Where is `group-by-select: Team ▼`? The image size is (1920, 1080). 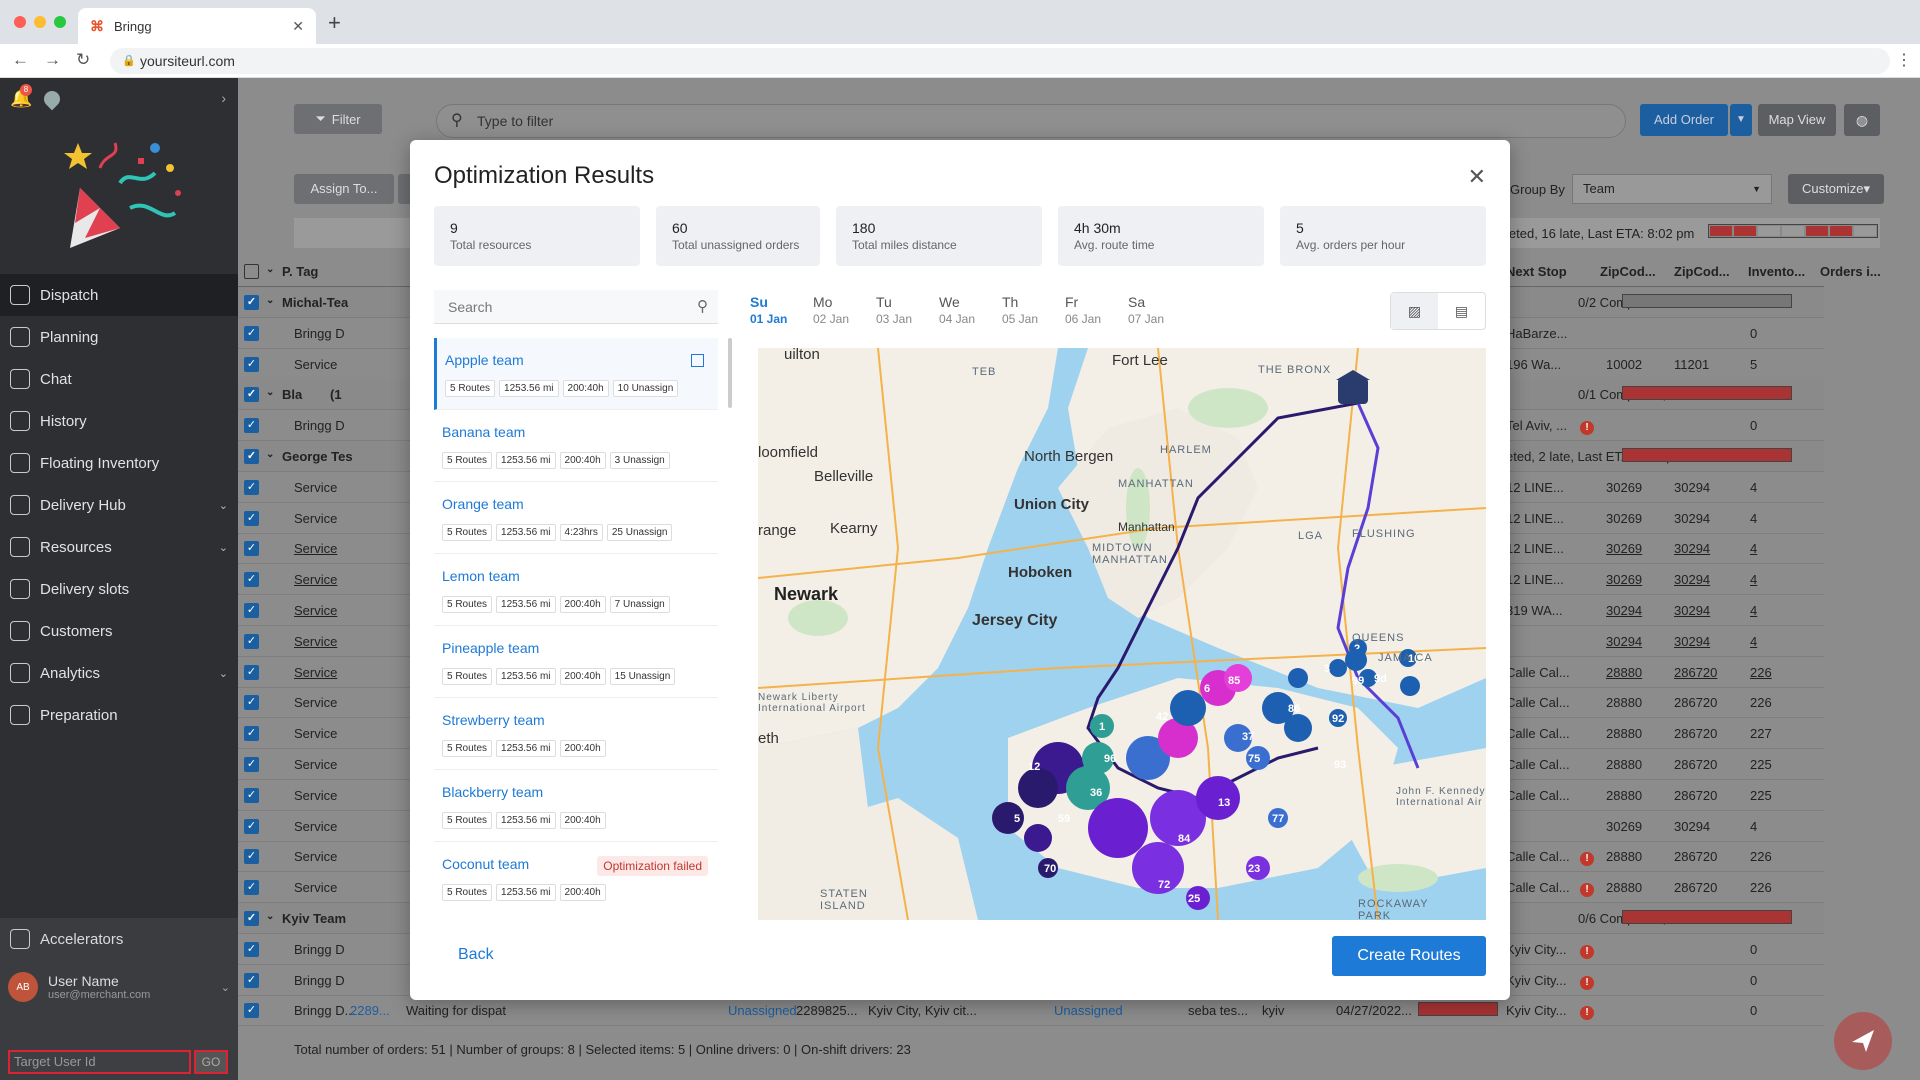
group-by-select: Team ▼ is located at coordinates (1672, 189).